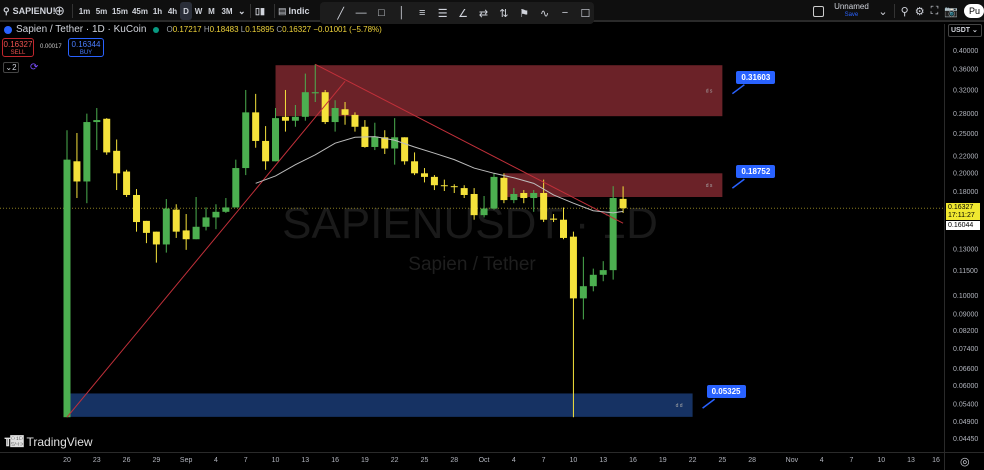 Image resolution: width=984 pixels, height=470 pixels. I want to click on price-callout: 0.05325, so click(726, 392).